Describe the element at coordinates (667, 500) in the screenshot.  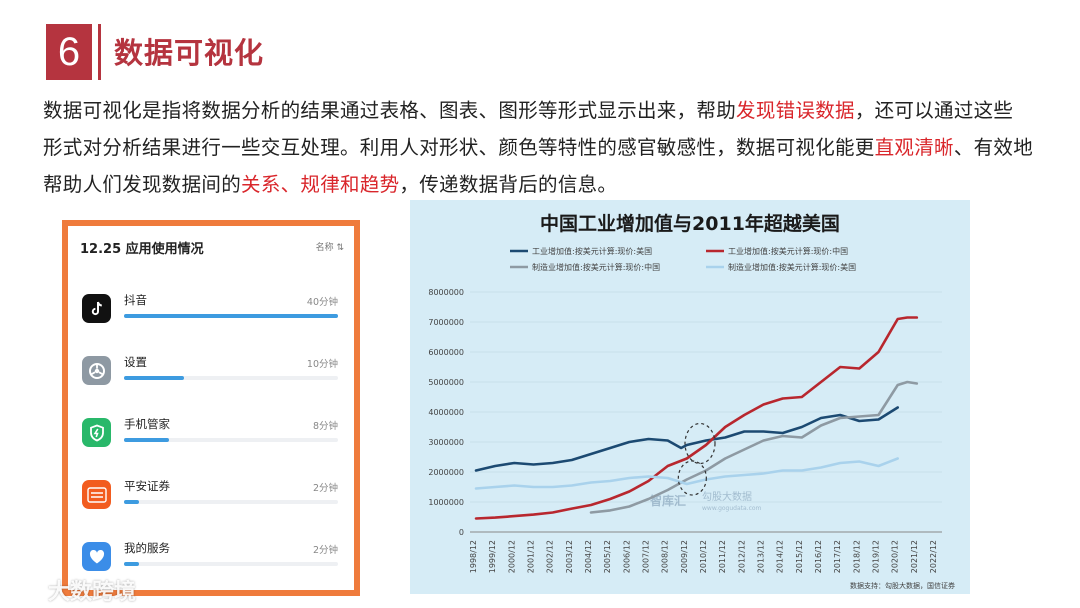
I see `chart-watermark: 智库汇` at that location.